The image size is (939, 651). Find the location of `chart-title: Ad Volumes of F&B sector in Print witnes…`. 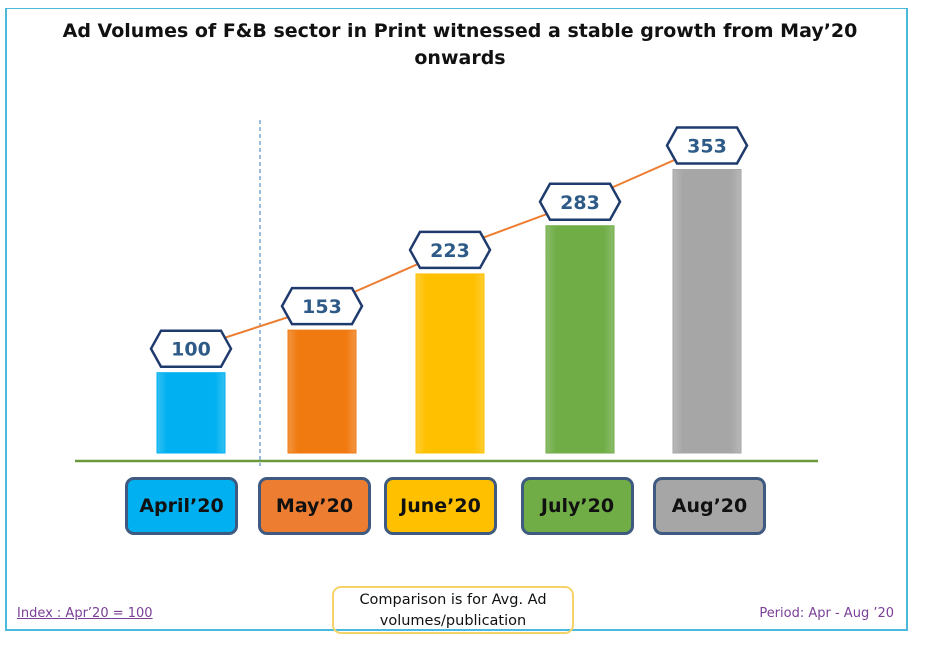

chart-title: Ad Volumes of F&B sector in Print witnes… is located at coordinates (460, 44).